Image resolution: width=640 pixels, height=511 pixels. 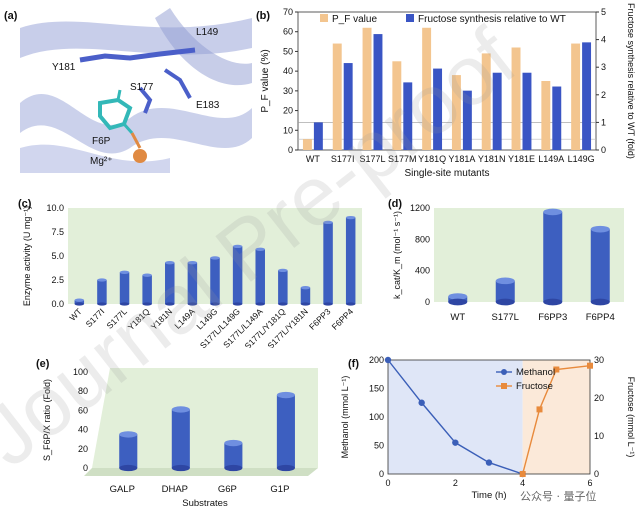 What do you see at coordinates (318, 136) in the screenshot?
I see `bar-fructose-WT` at bounding box center [318, 136].